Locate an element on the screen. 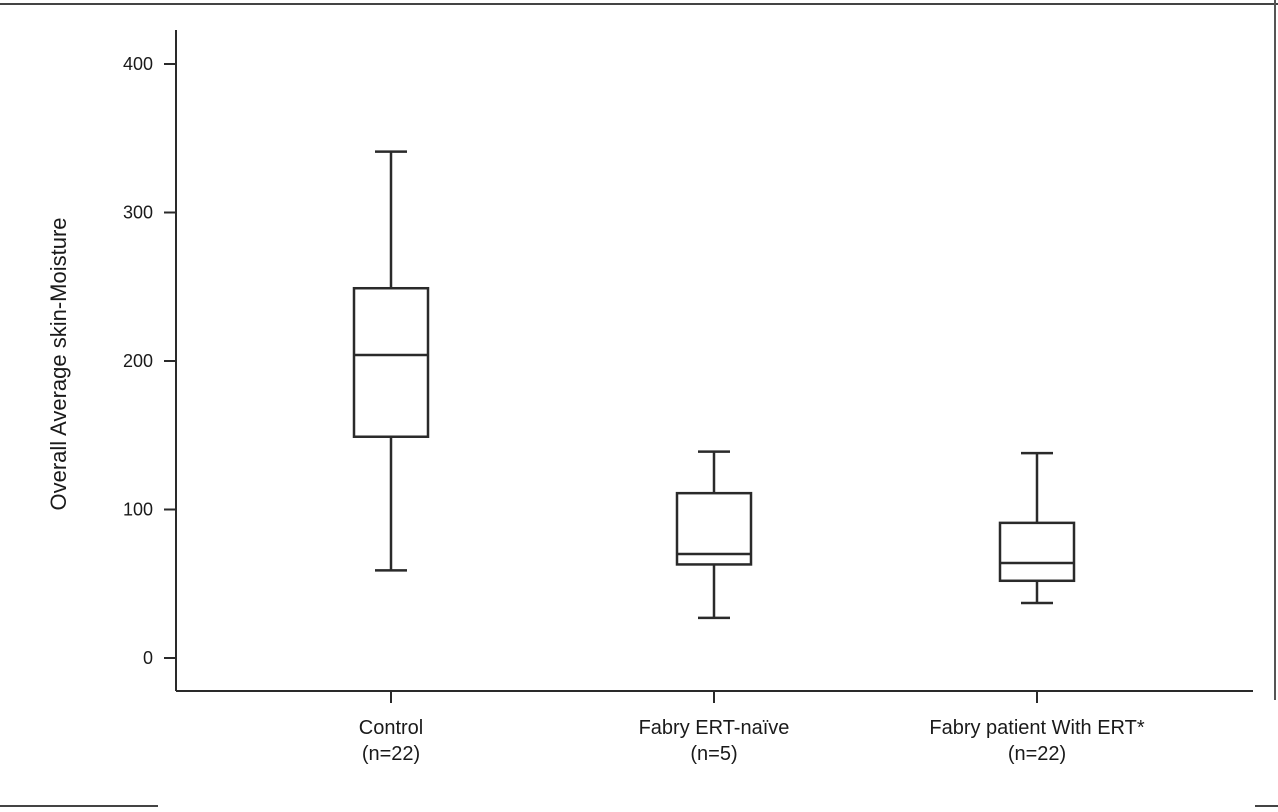  y-axis-label: Overall Average skin-Moisture is located at coordinates (58, 363).